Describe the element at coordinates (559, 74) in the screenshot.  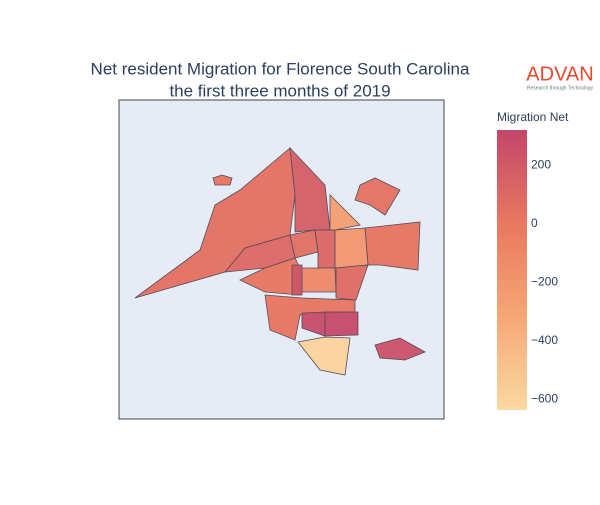
I see `logo: ADVAN` at that location.